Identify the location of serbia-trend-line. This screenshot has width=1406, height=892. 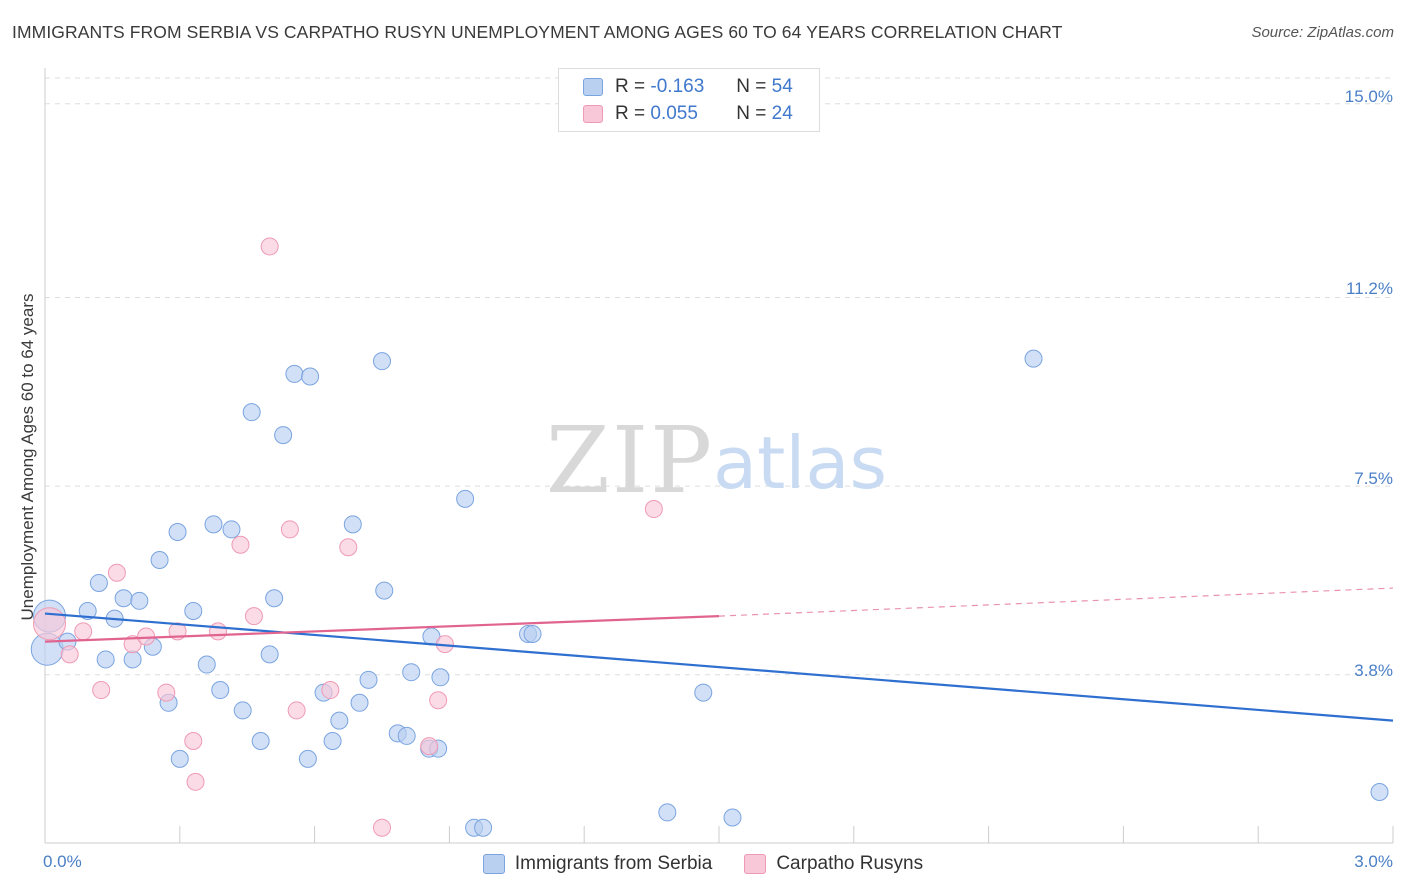
(719, 667).